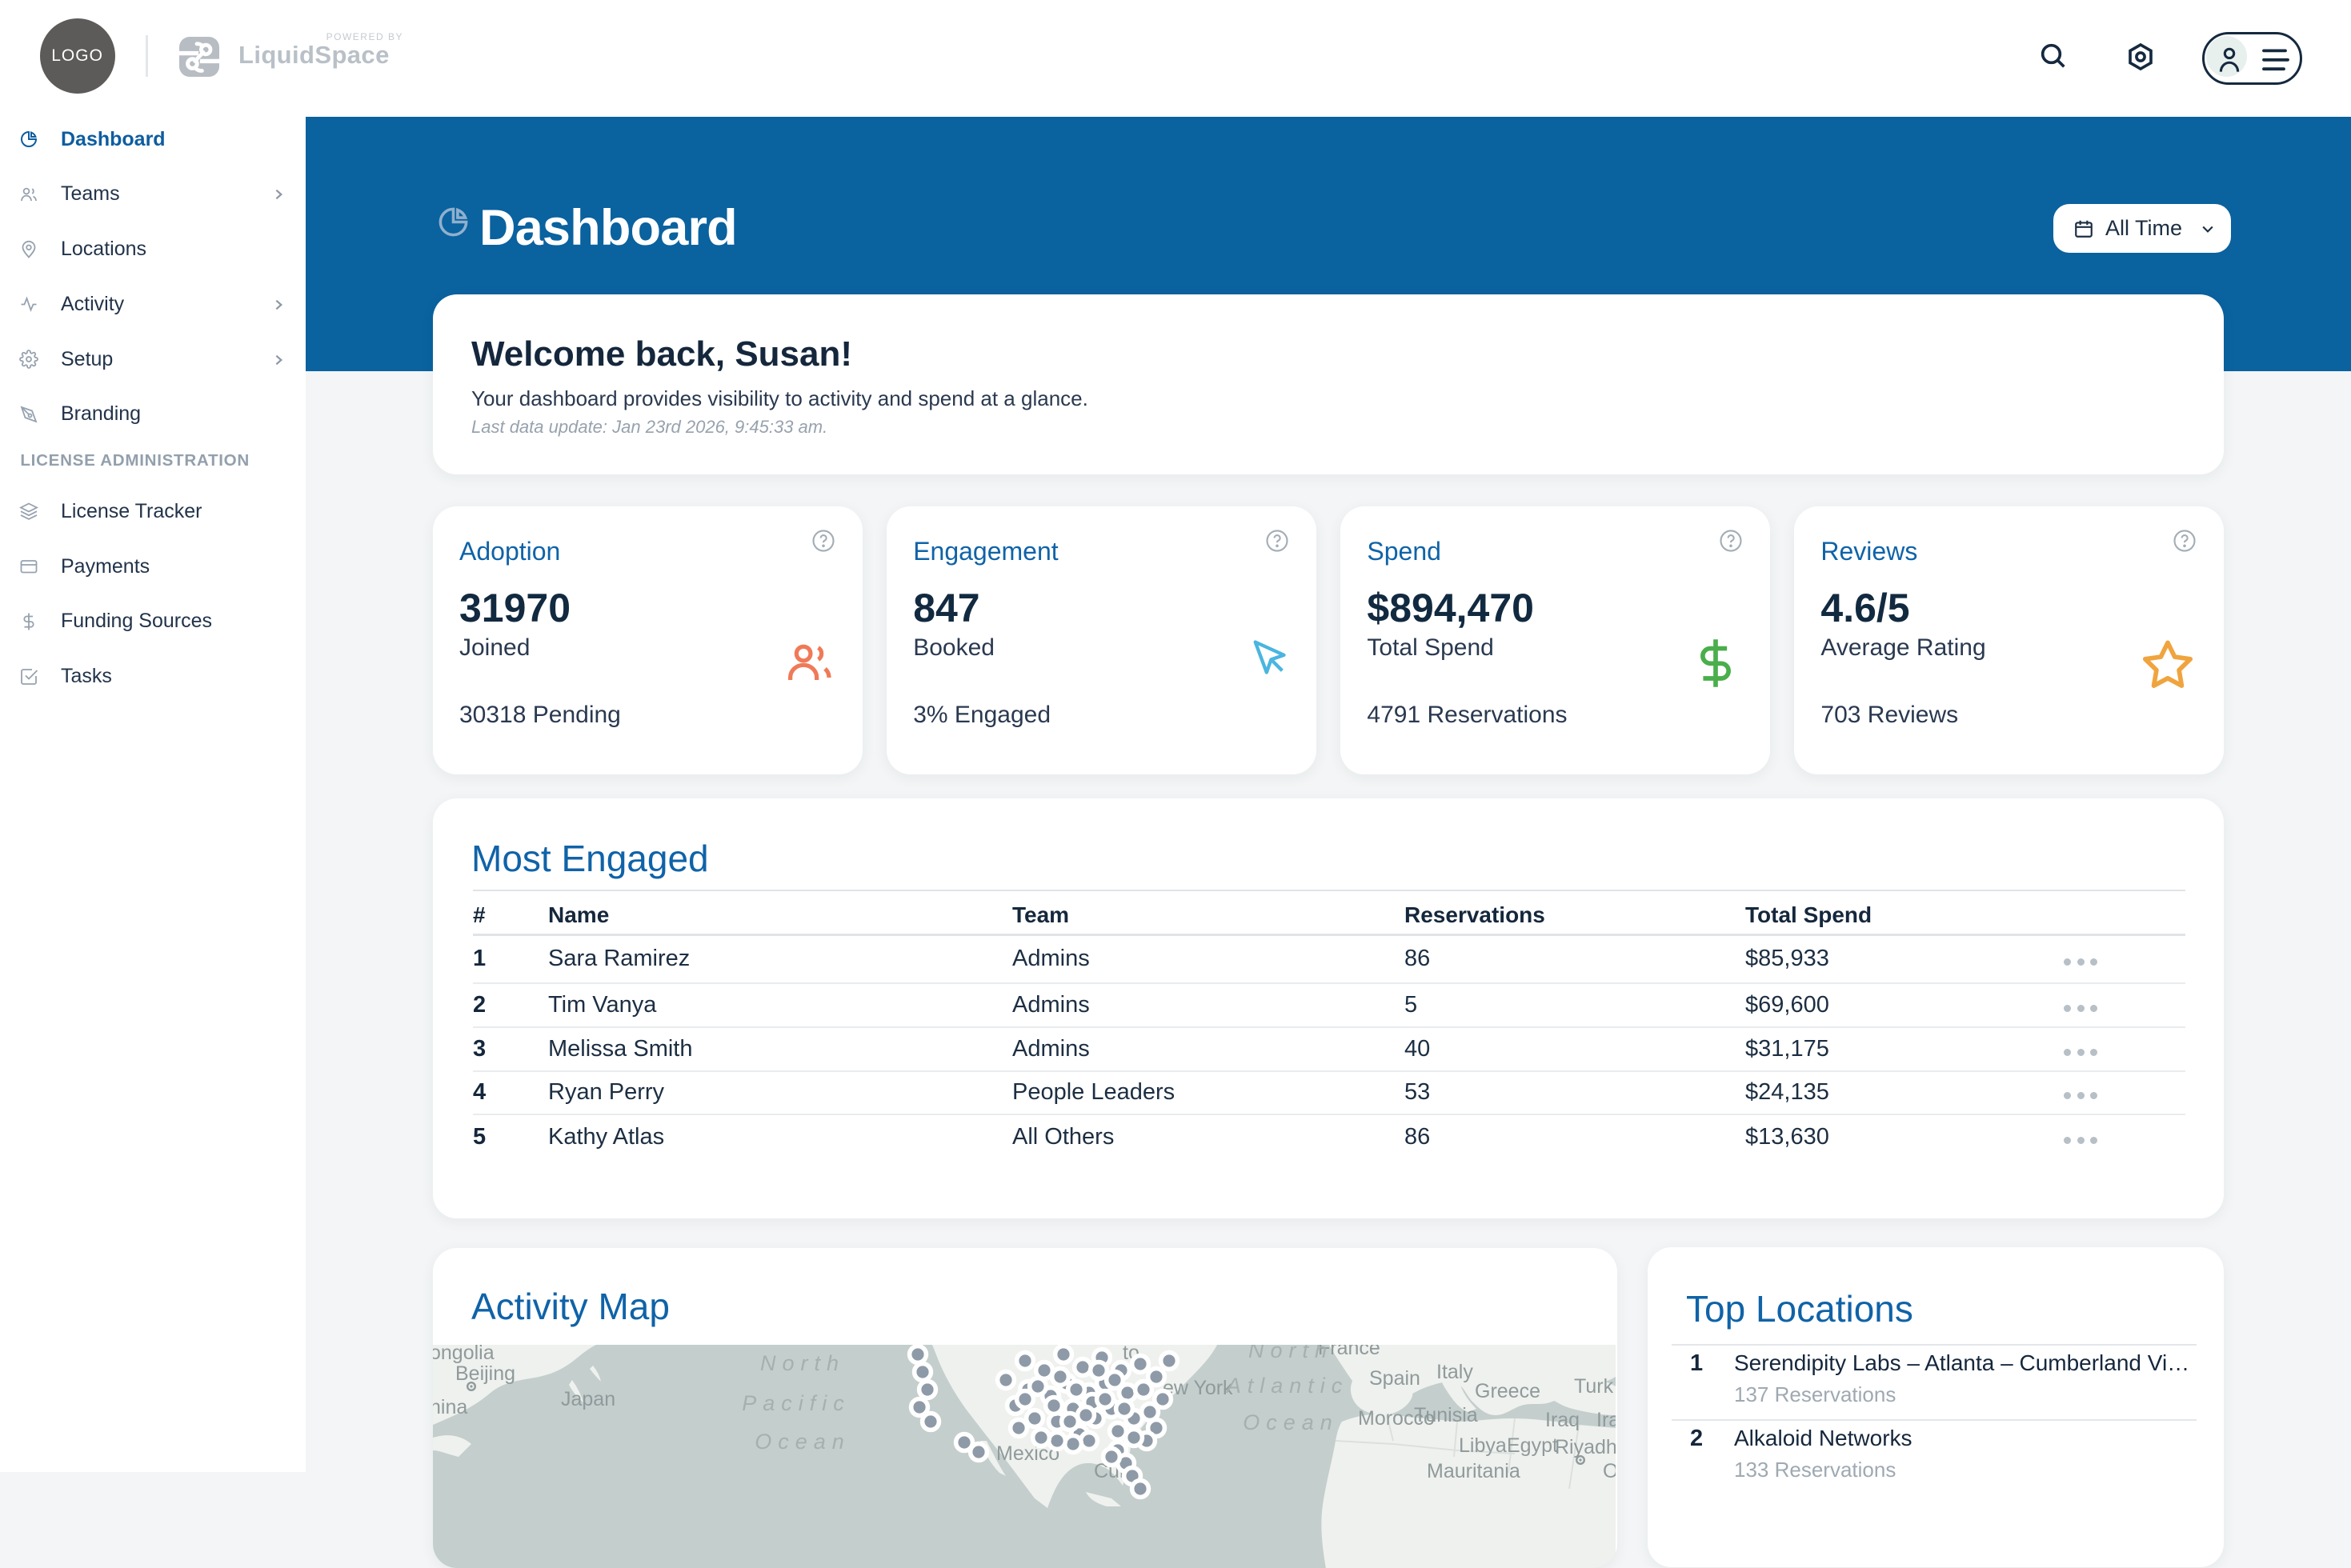 The height and width of the screenshot is (1568, 2351). I want to click on svg-text: Beijing, so click(485, 1373).